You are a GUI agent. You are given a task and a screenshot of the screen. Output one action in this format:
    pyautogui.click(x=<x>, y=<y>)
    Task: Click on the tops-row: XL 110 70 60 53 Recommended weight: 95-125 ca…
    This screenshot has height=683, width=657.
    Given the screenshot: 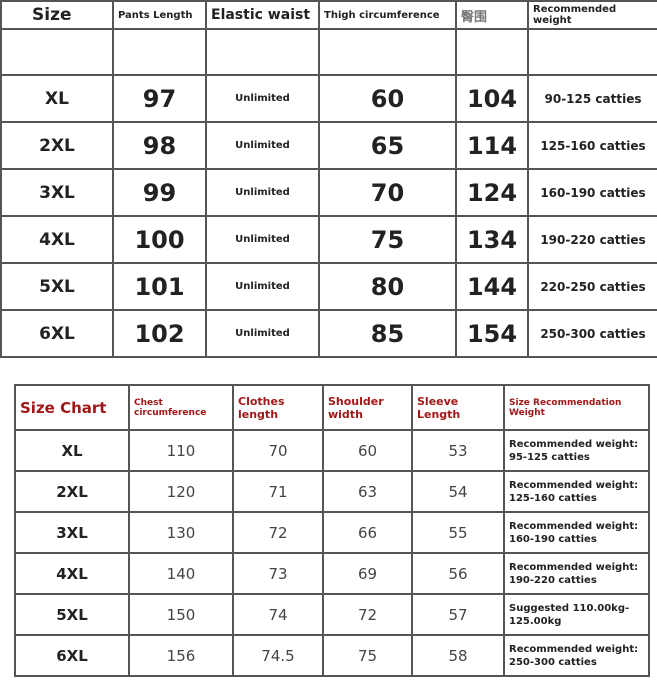 What is the action you would take?
    pyautogui.click(x=332, y=450)
    